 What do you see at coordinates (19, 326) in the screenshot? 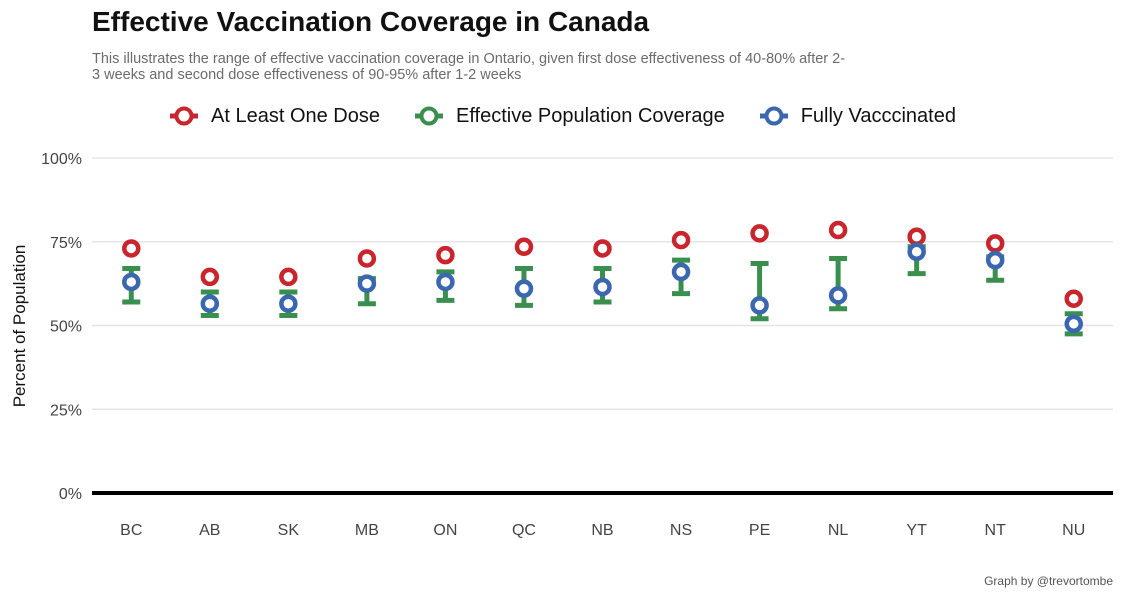
I see `y-axis-title: Percent of Population` at bounding box center [19, 326].